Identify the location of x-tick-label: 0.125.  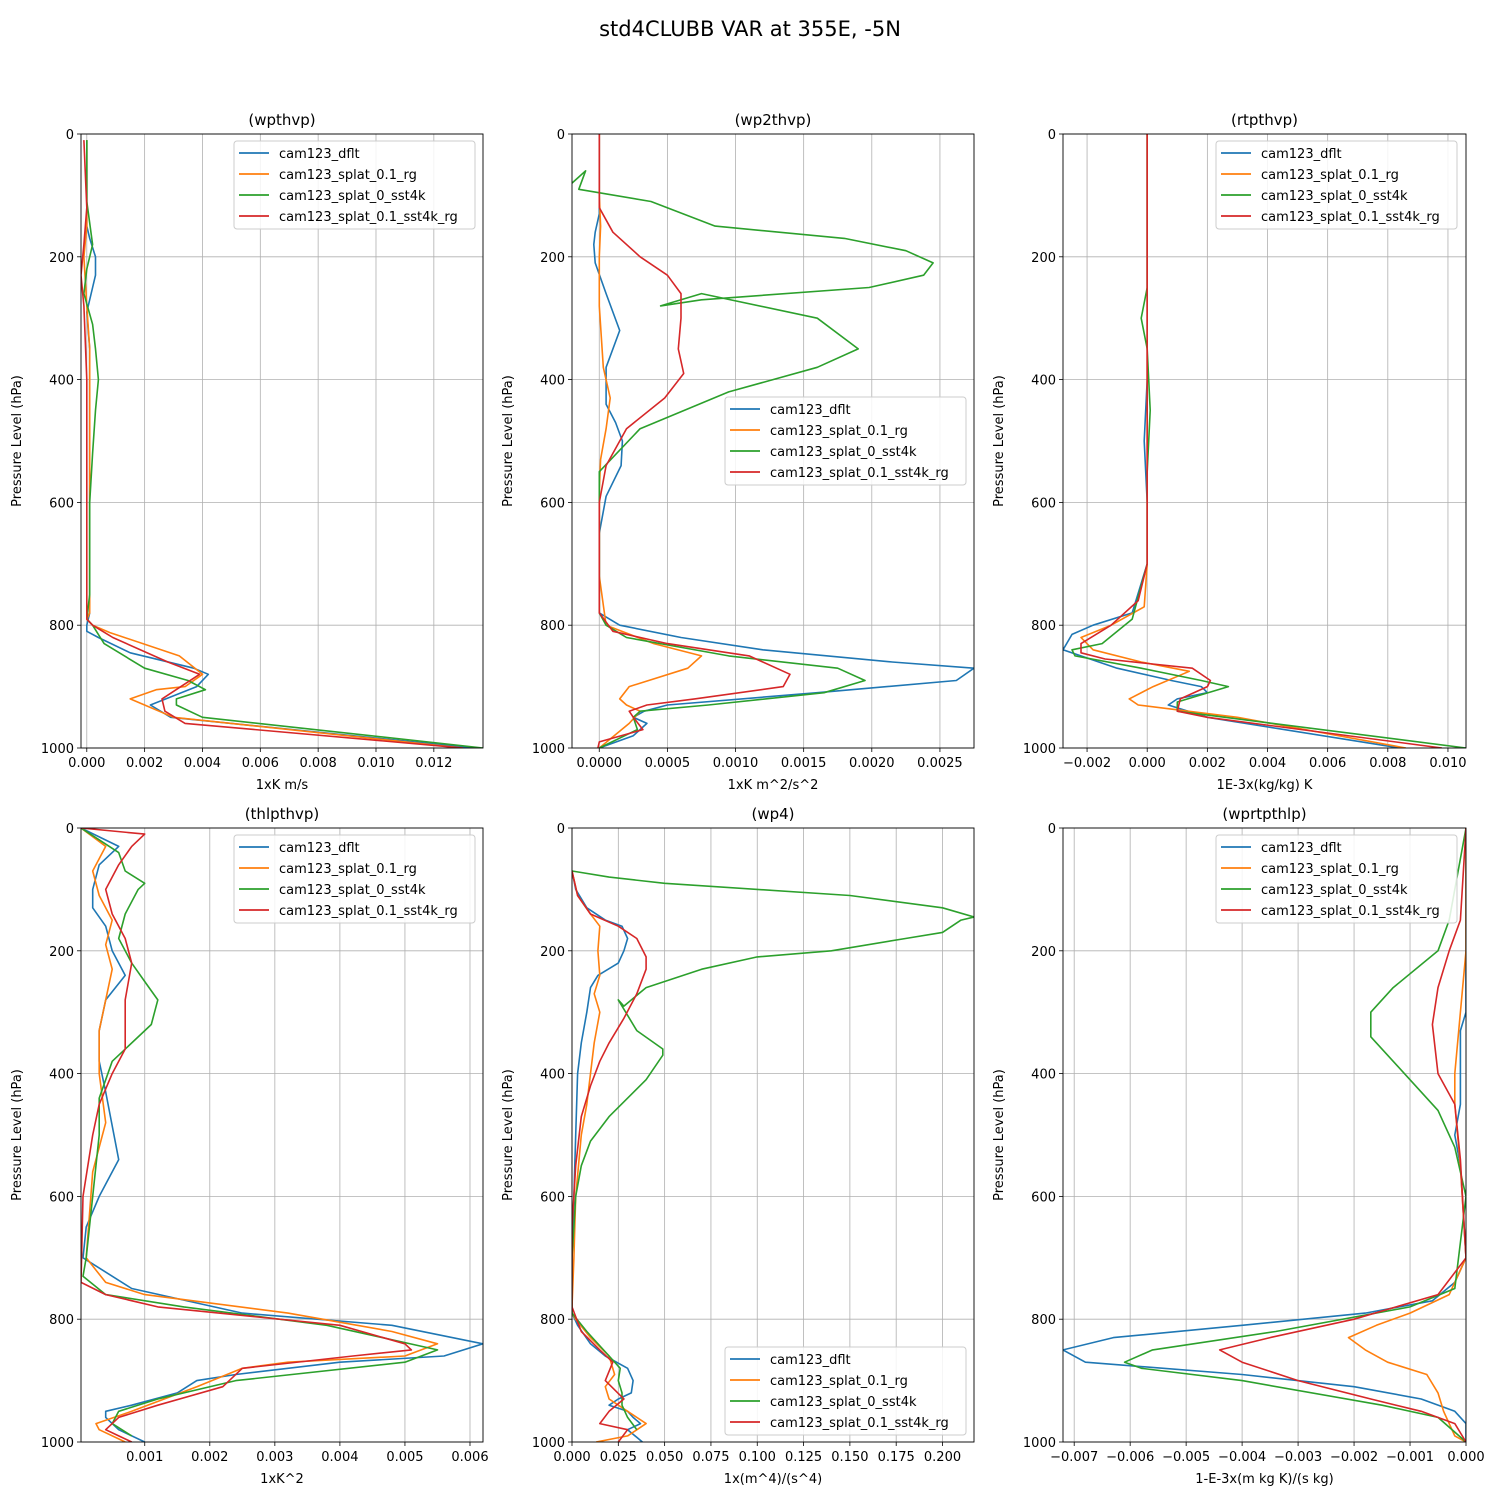
(803, 1457).